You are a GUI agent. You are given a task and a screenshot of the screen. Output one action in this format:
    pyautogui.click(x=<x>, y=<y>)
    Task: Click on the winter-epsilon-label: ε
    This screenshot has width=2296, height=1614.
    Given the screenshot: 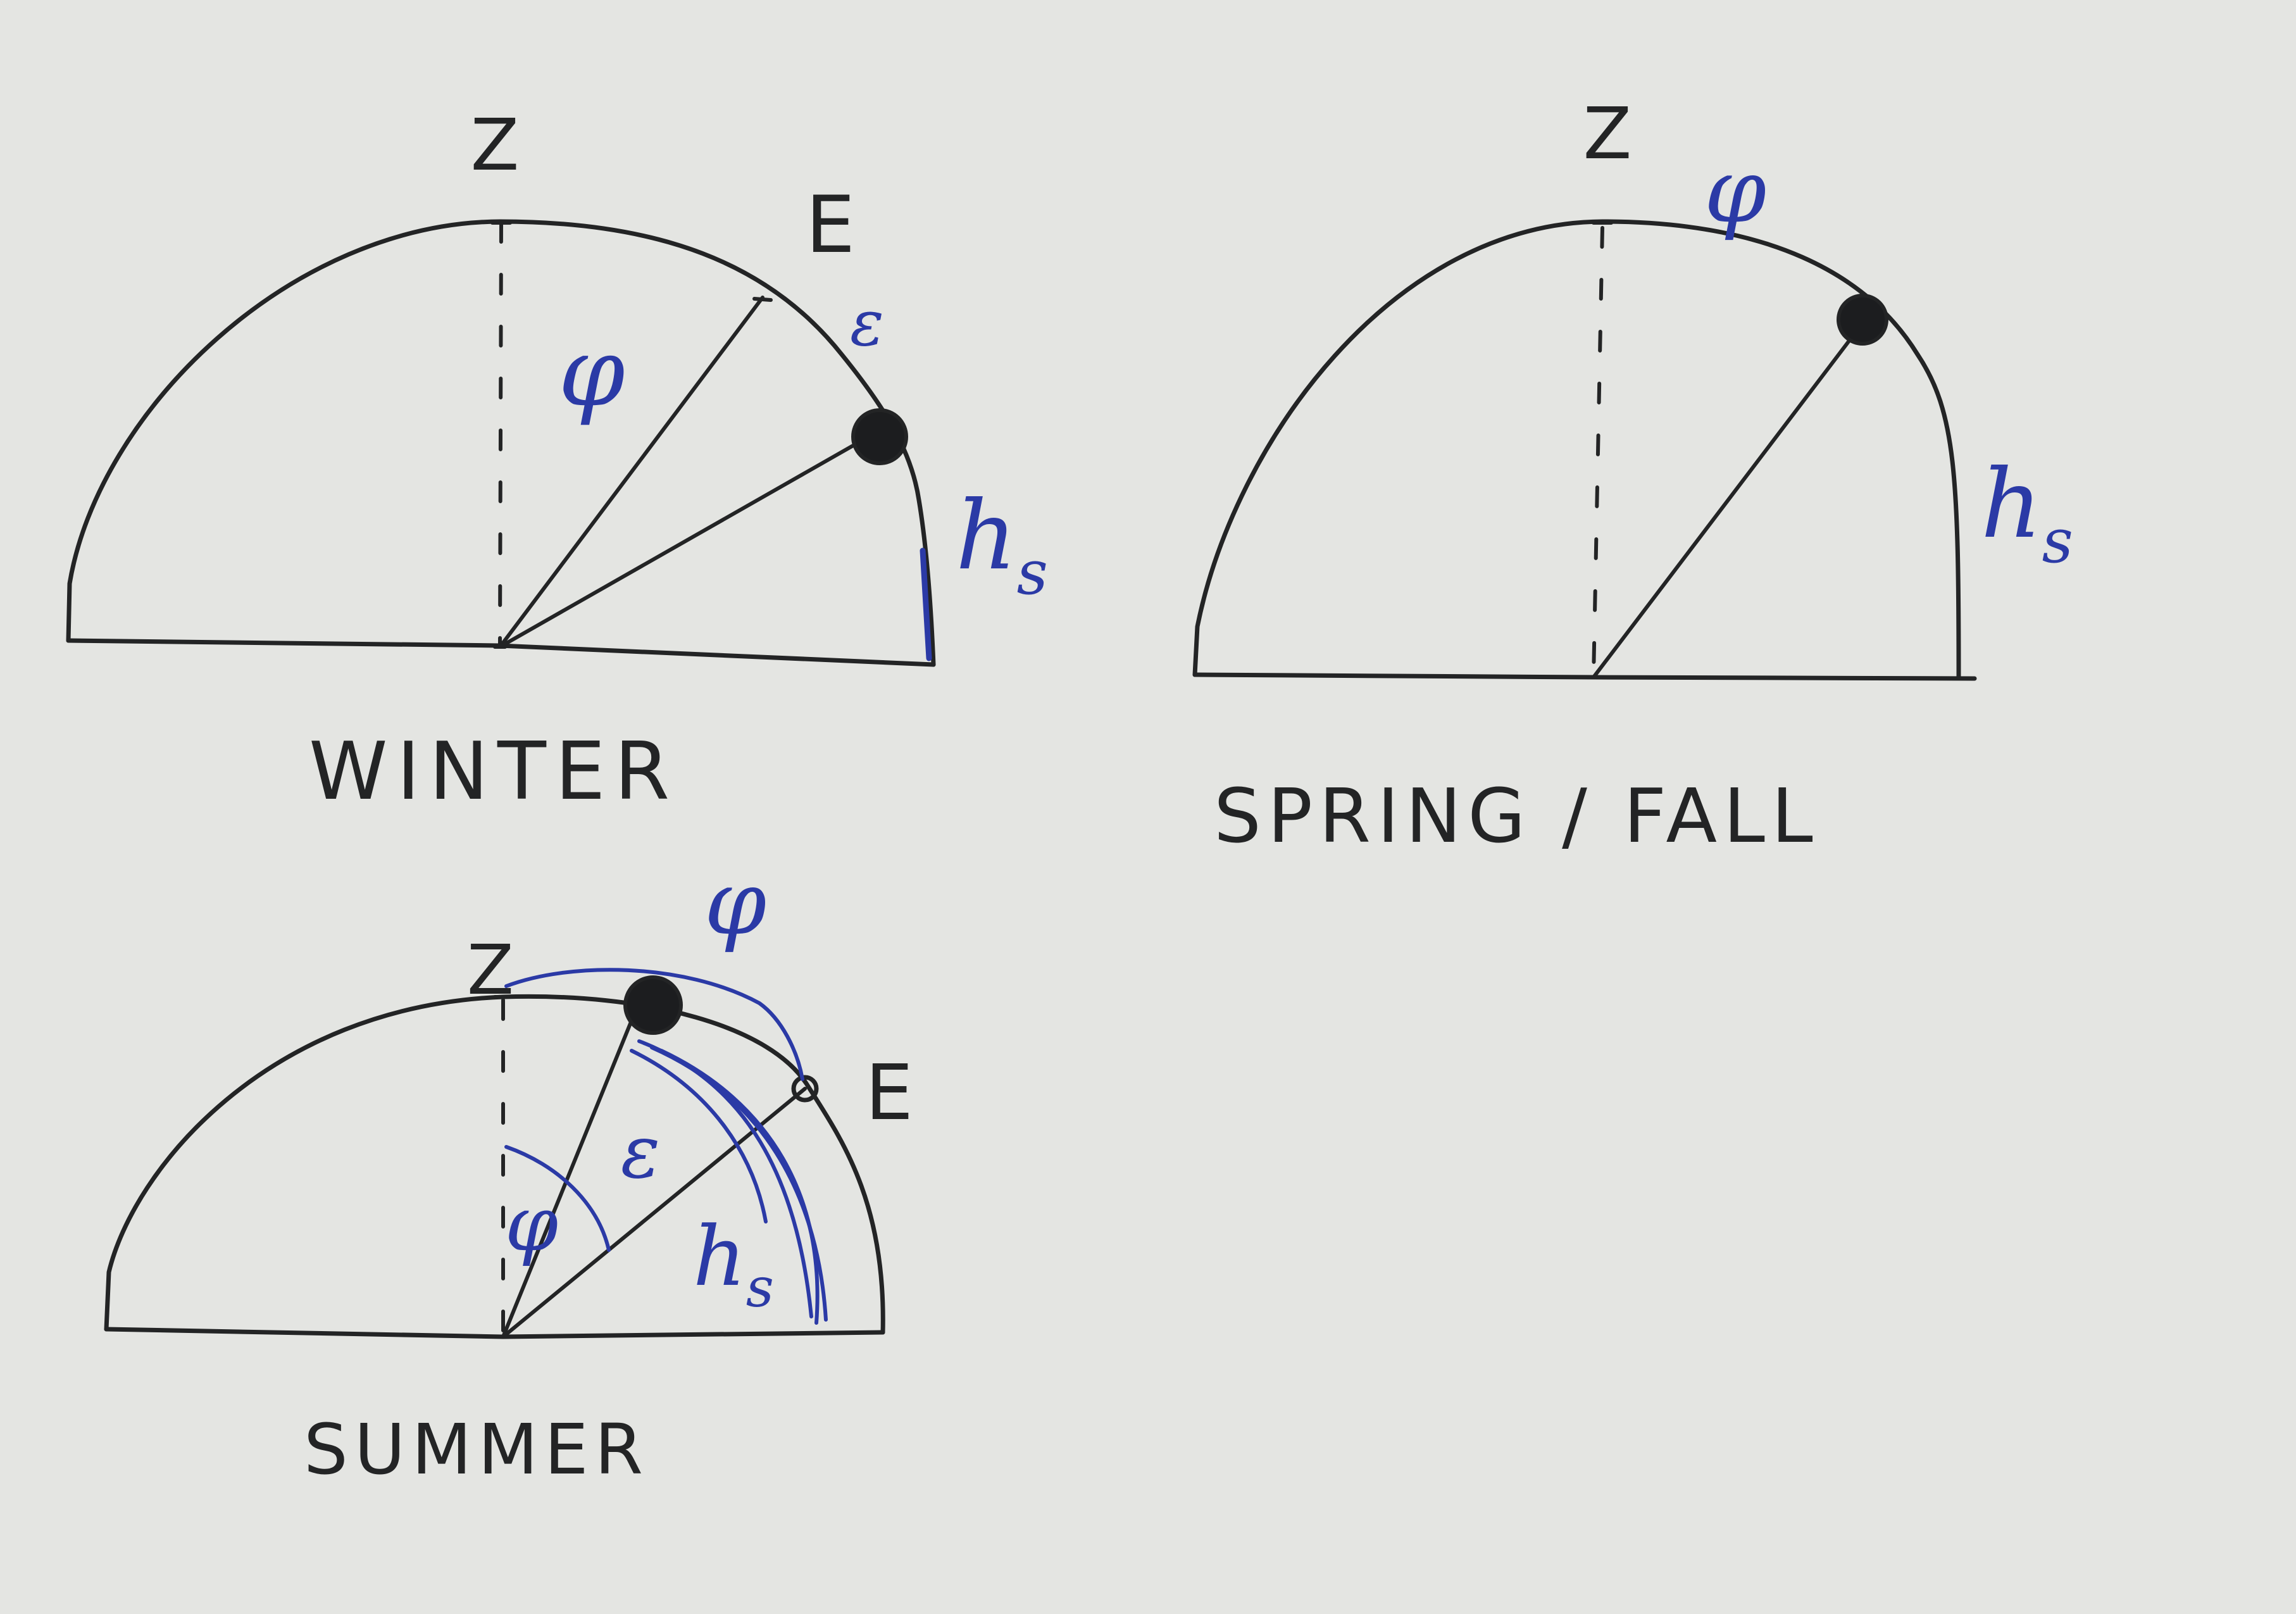 What is the action you would take?
    pyautogui.click(x=867, y=323)
    